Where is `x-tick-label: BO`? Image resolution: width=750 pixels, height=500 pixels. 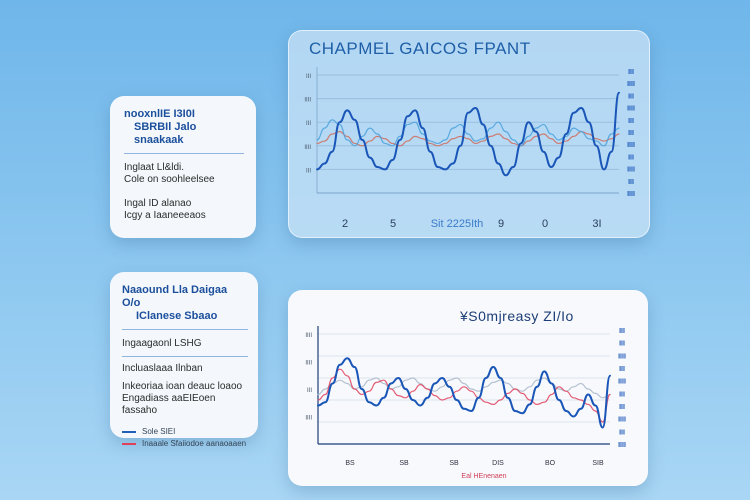 x-tick-label: BO is located at coordinates (550, 463).